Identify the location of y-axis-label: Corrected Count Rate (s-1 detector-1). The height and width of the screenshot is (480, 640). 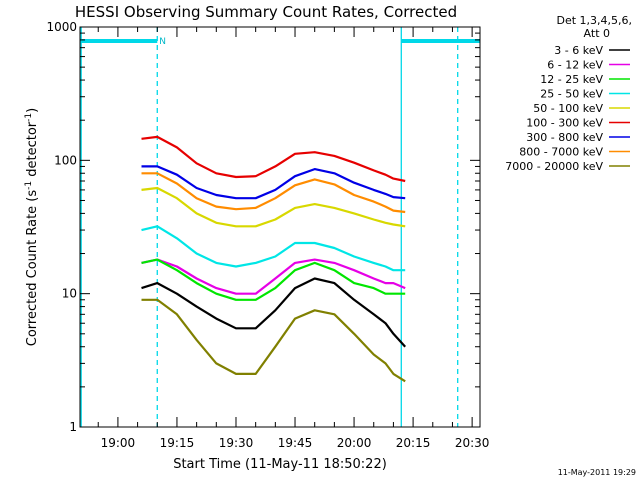
(32, 227).